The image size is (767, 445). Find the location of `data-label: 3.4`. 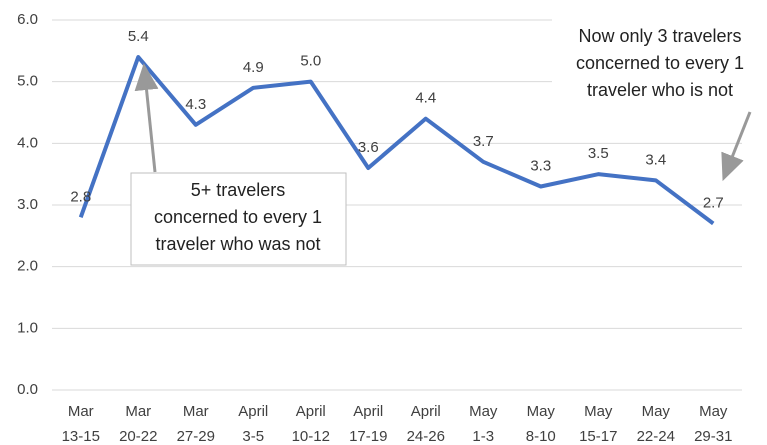

data-label: 3.4 is located at coordinates (655, 159).